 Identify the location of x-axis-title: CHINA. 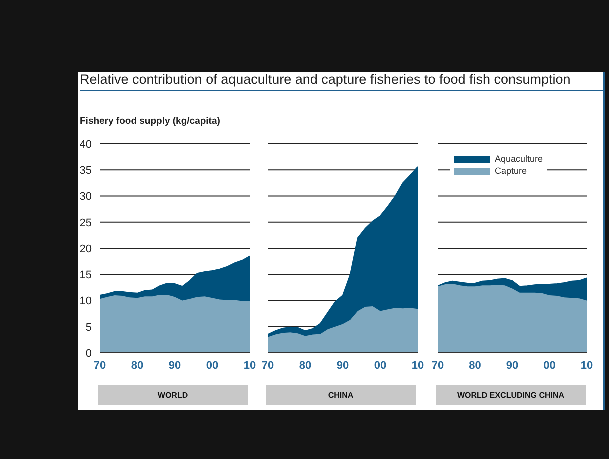
(341, 395).